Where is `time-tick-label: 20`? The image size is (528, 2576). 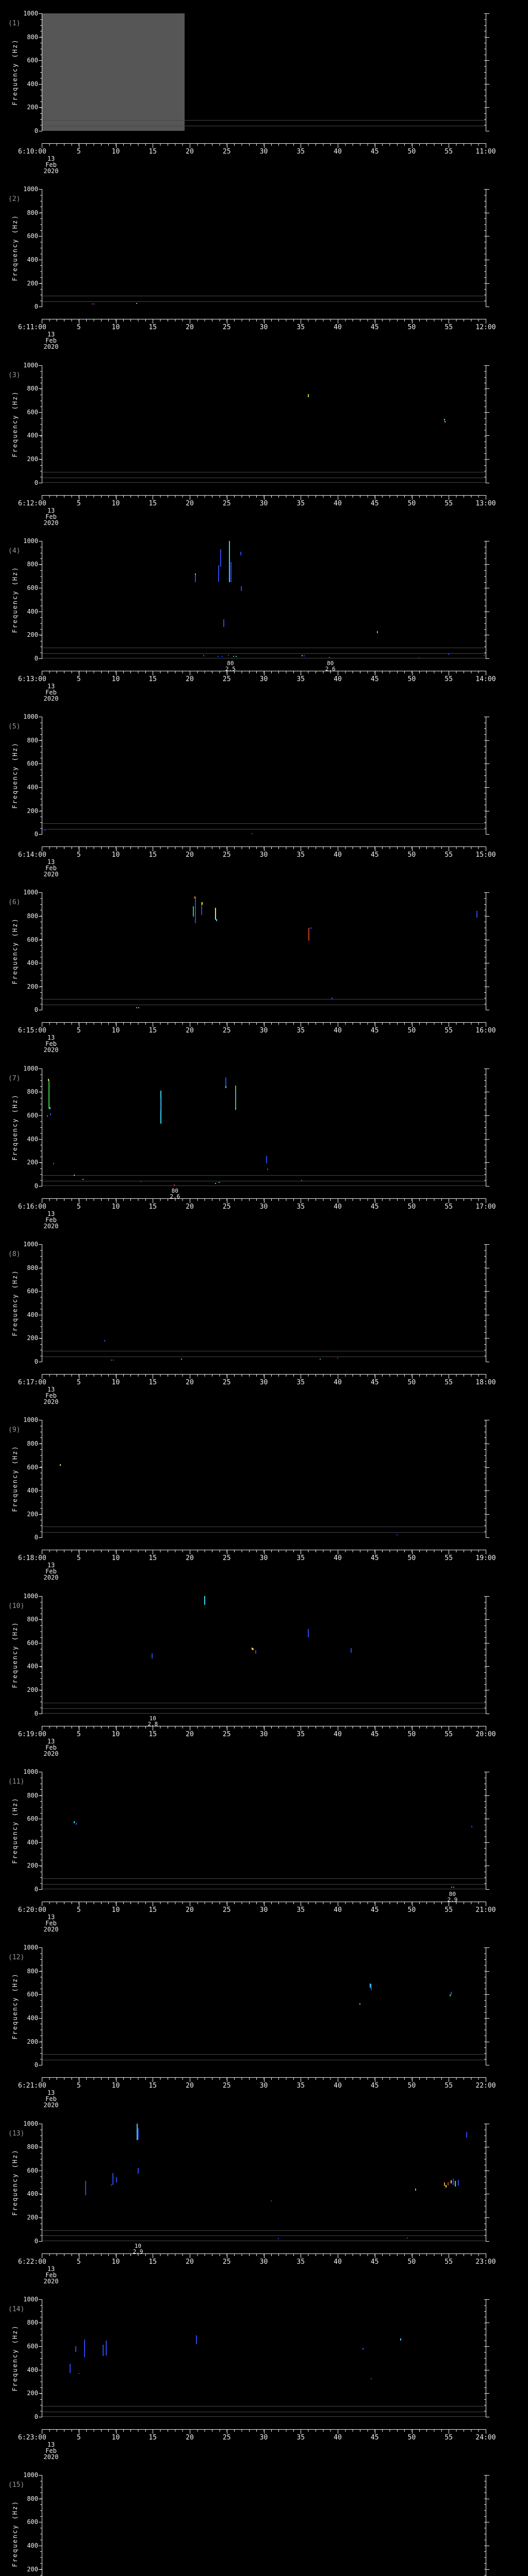
time-tick-label: 20 is located at coordinates (190, 1910).